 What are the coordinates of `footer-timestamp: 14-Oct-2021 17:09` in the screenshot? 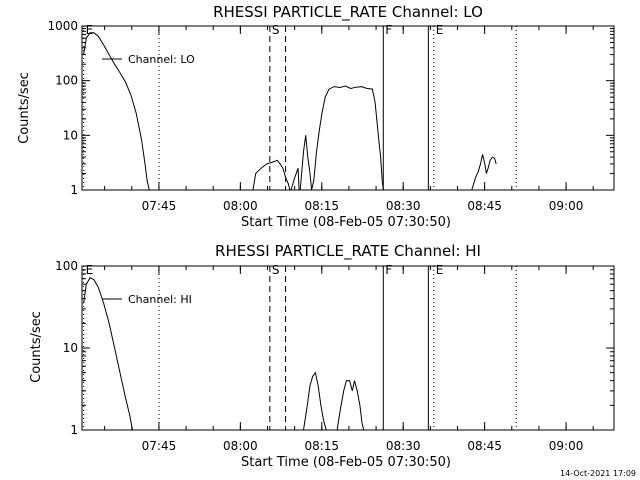 It's located at (598, 473).